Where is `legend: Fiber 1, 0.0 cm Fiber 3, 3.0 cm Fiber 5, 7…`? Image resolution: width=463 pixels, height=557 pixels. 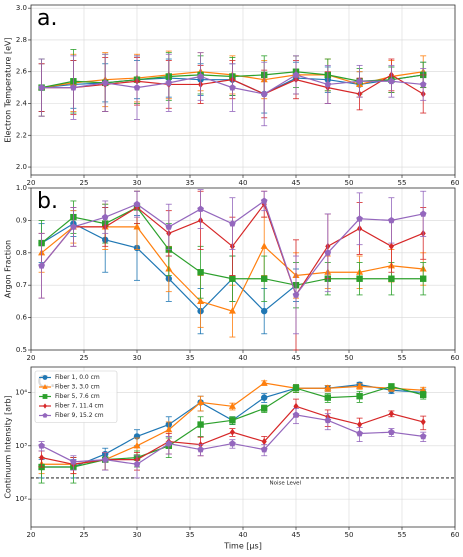
legend: Fiber 1, 0.0 cm Fiber 3, 3.0 cm Fiber 5, 7… is located at coordinates (76, 396).